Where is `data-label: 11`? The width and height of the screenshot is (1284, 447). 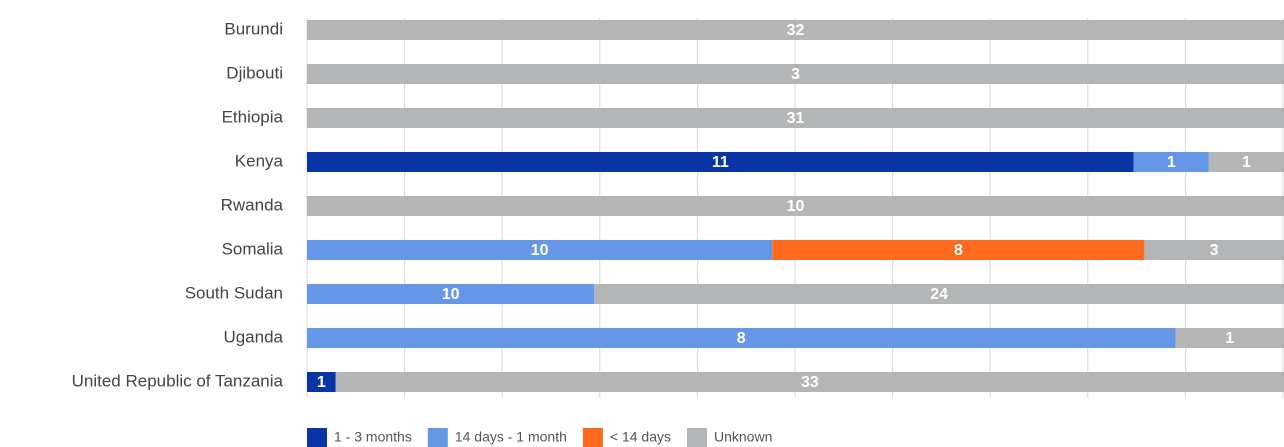
data-label: 11 is located at coordinates (720, 162).